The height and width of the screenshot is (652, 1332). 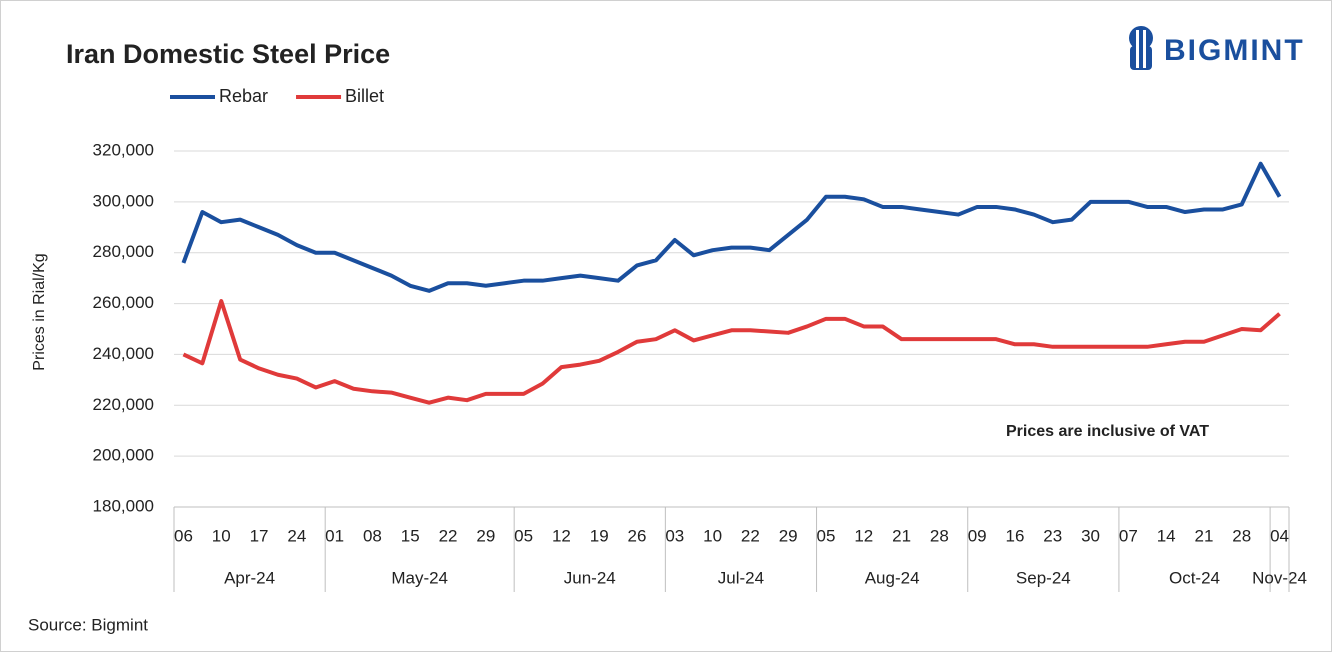 What do you see at coordinates (1279, 577) in the screenshot?
I see `group-label: Nov-24` at bounding box center [1279, 577].